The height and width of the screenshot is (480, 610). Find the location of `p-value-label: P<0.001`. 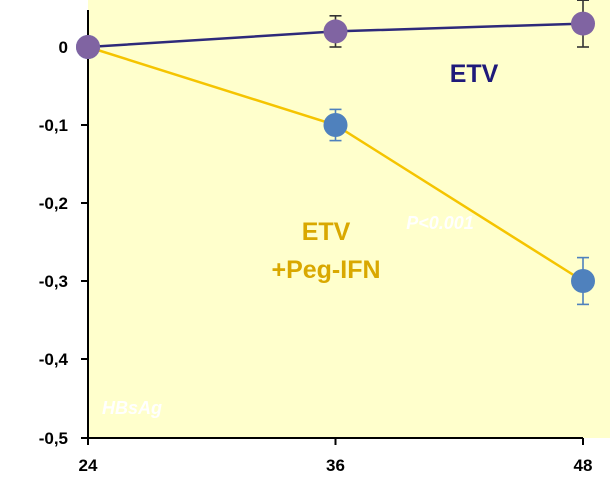

p-value-label: P<0.001 is located at coordinates (440, 223).